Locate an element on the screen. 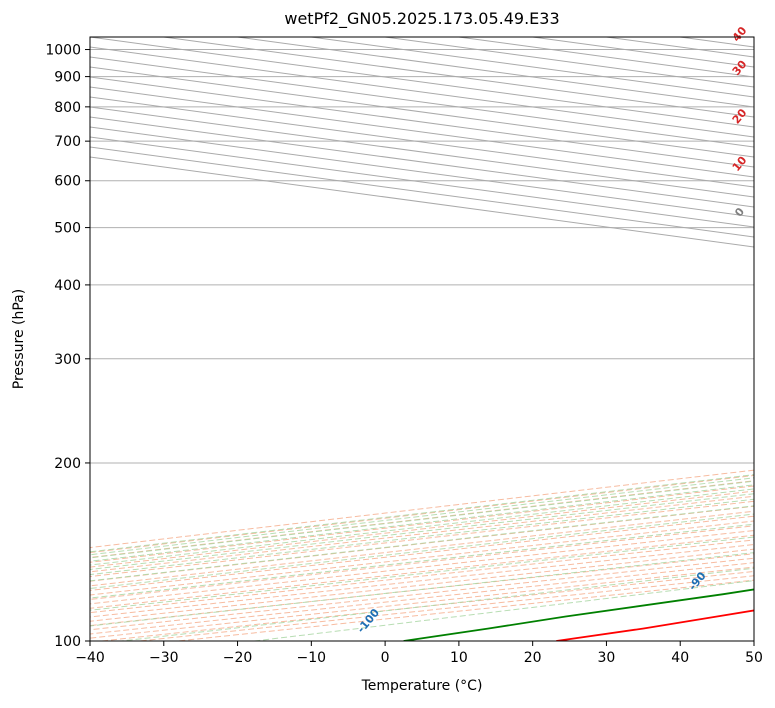  y-tick-label: 1000 is located at coordinates (63, 51).